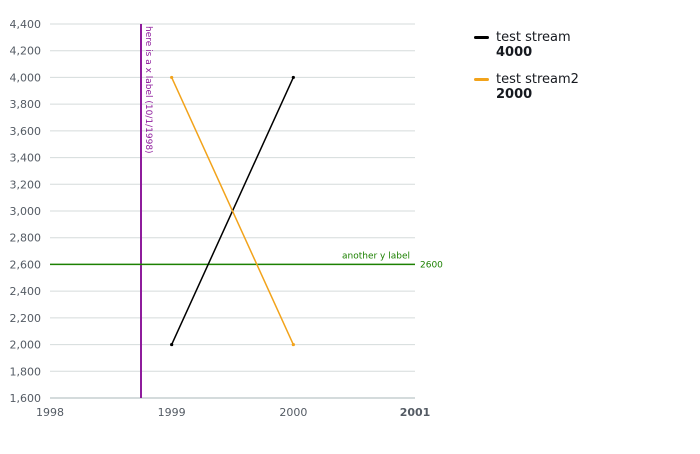  What do you see at coordinates (481, 79) in the screenshot?
I see `legend-swatch-test-stream2` at bounding box center [481, 79].